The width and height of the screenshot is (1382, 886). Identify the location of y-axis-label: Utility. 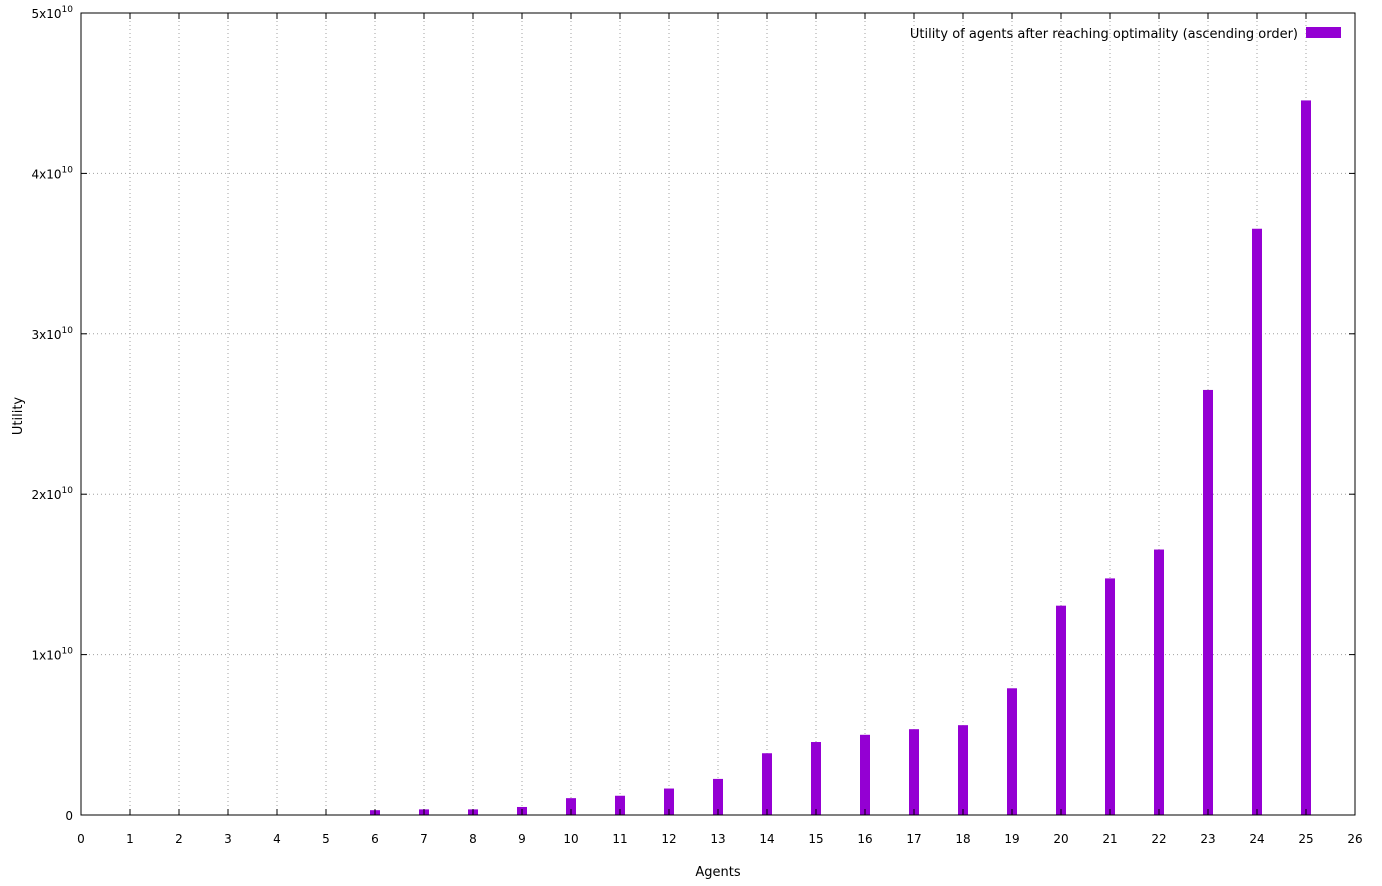
(18, 416).